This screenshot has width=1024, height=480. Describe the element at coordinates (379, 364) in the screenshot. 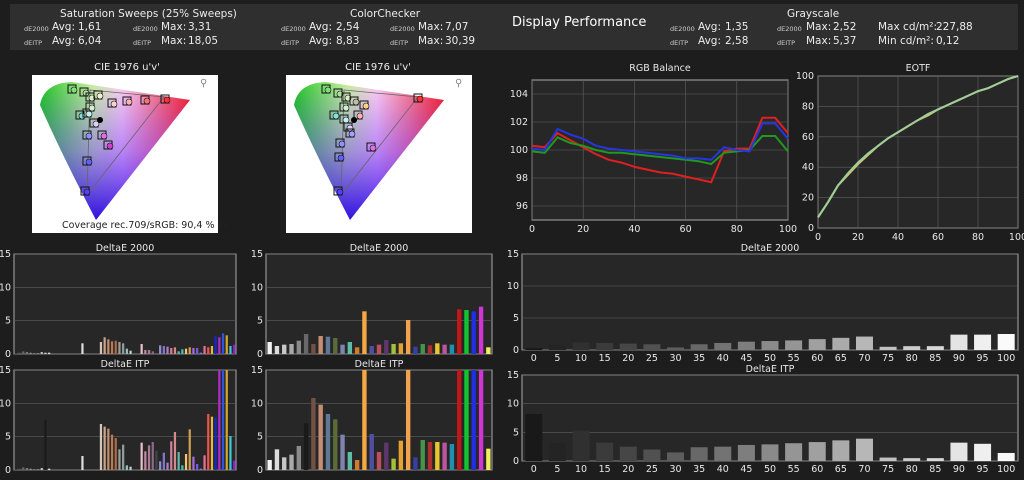

I see `chart-title: DeltaE ITP` at that location.